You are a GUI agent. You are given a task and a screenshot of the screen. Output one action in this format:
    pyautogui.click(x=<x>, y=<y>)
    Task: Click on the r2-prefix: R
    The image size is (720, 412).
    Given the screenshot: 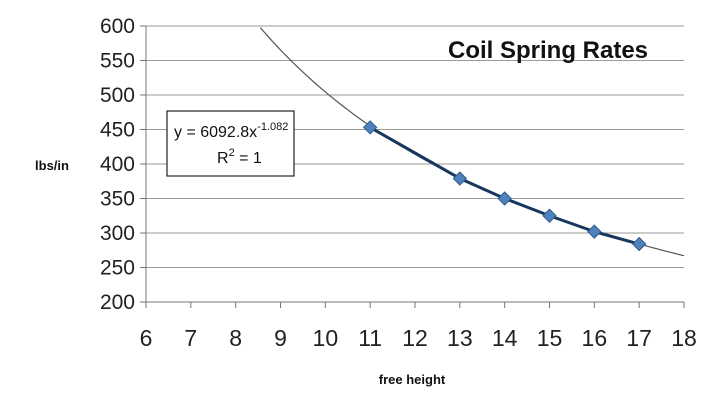 What is the action you would take?
    pyautogui.click(x=223, y=158)
    